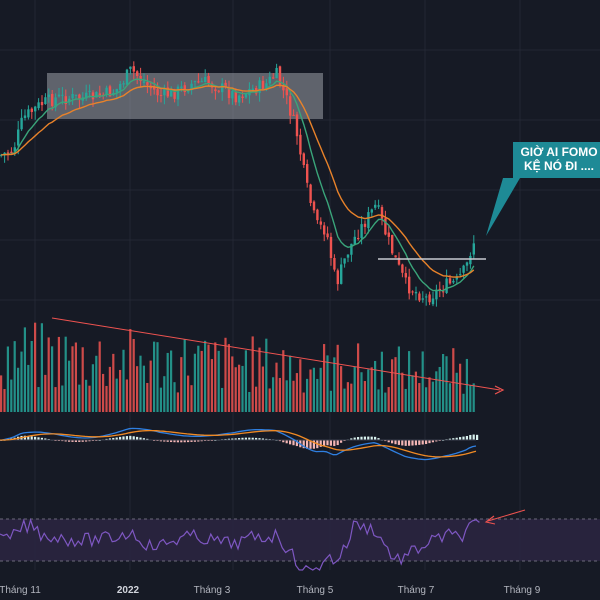  I want to click on rsi-line, so click(240, 544).